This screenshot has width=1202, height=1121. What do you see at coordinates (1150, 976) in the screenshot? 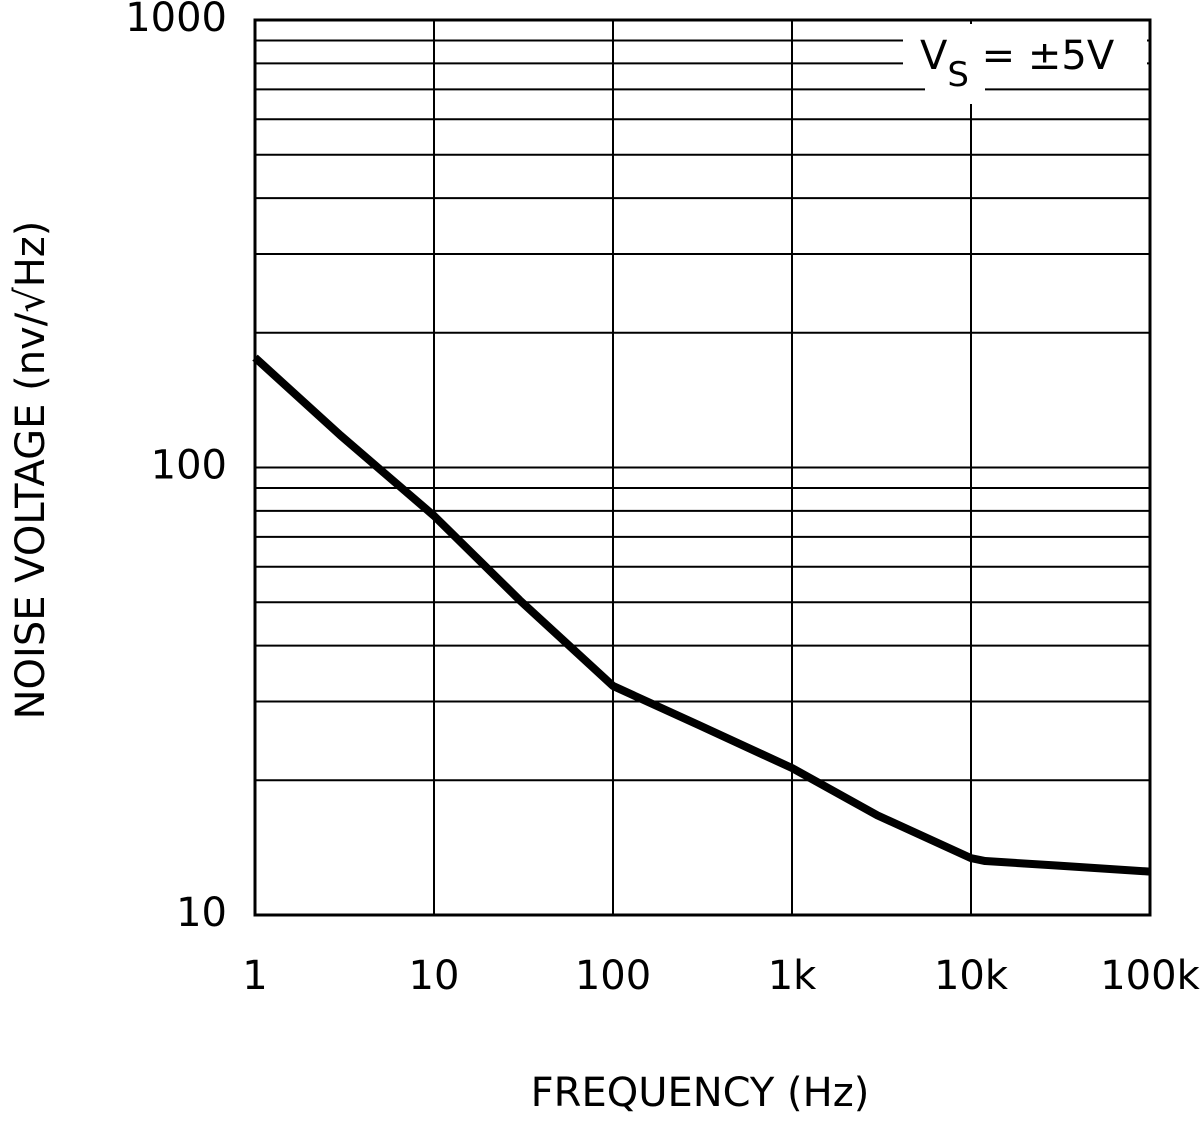
I see `x-tick-label: 100k` at bounding box center [1150, 976].